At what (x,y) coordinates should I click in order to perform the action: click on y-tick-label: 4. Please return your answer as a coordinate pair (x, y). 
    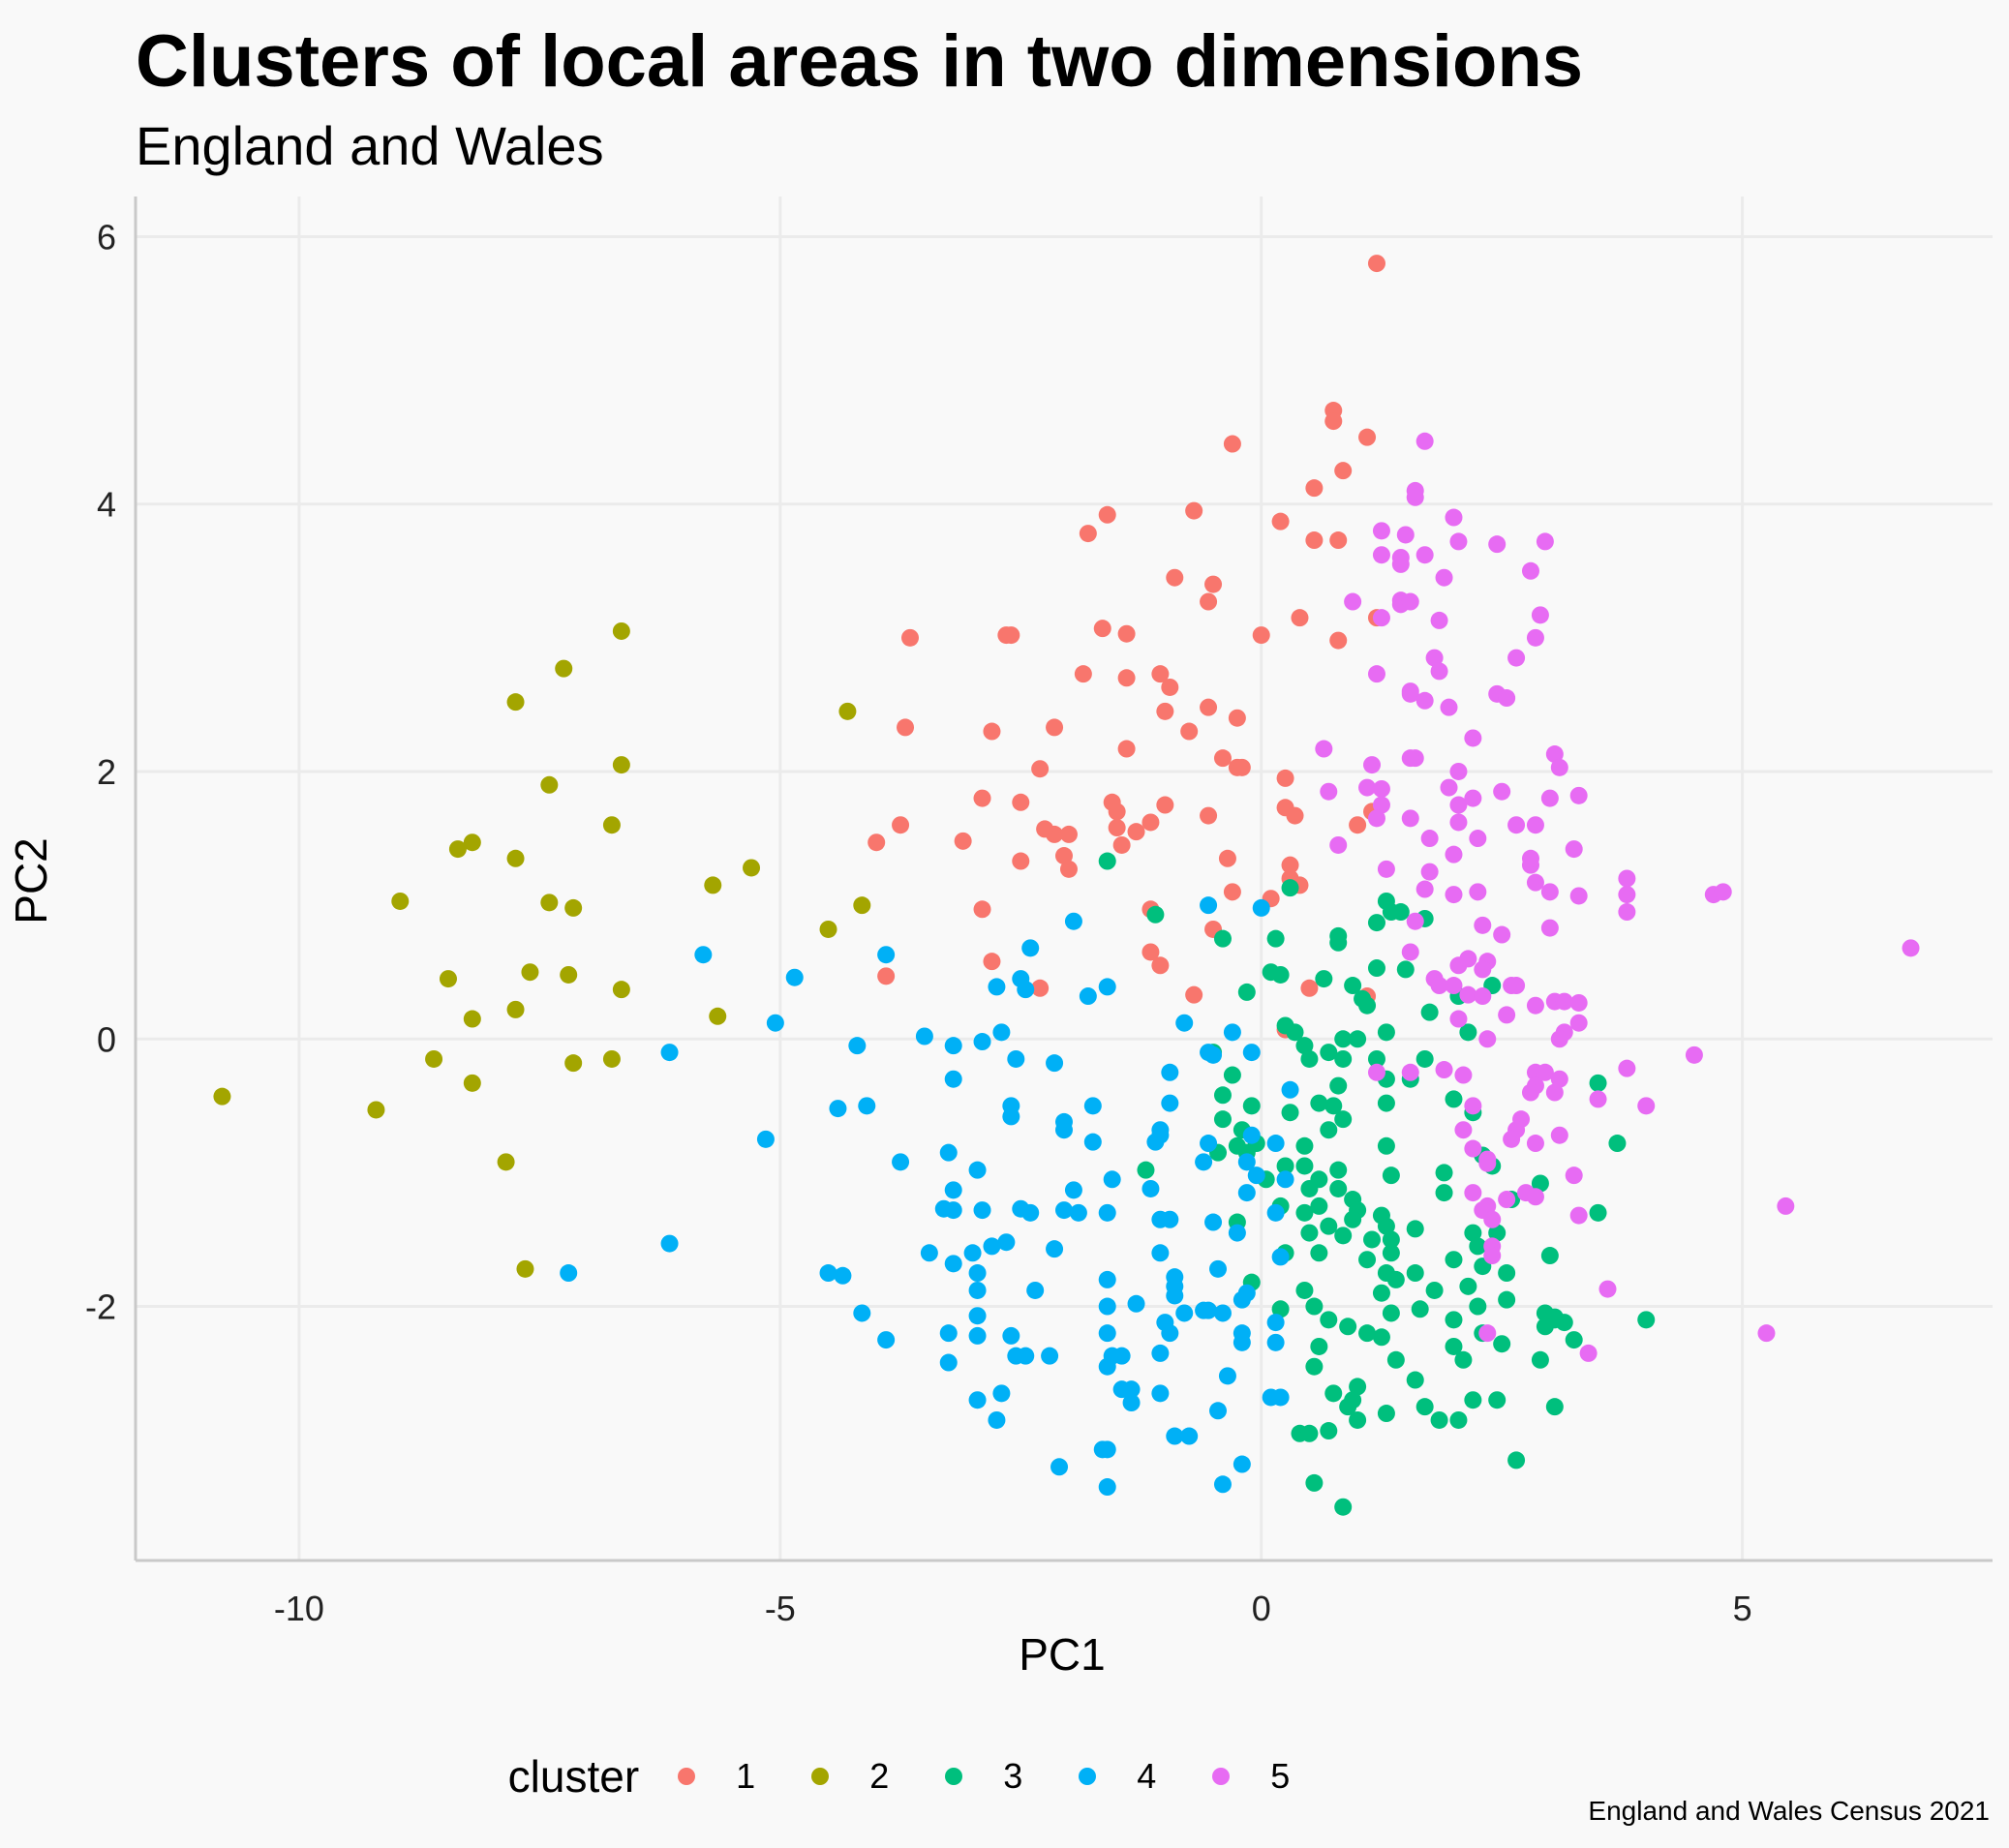
    Looking at the image, I should click on (106, 505).